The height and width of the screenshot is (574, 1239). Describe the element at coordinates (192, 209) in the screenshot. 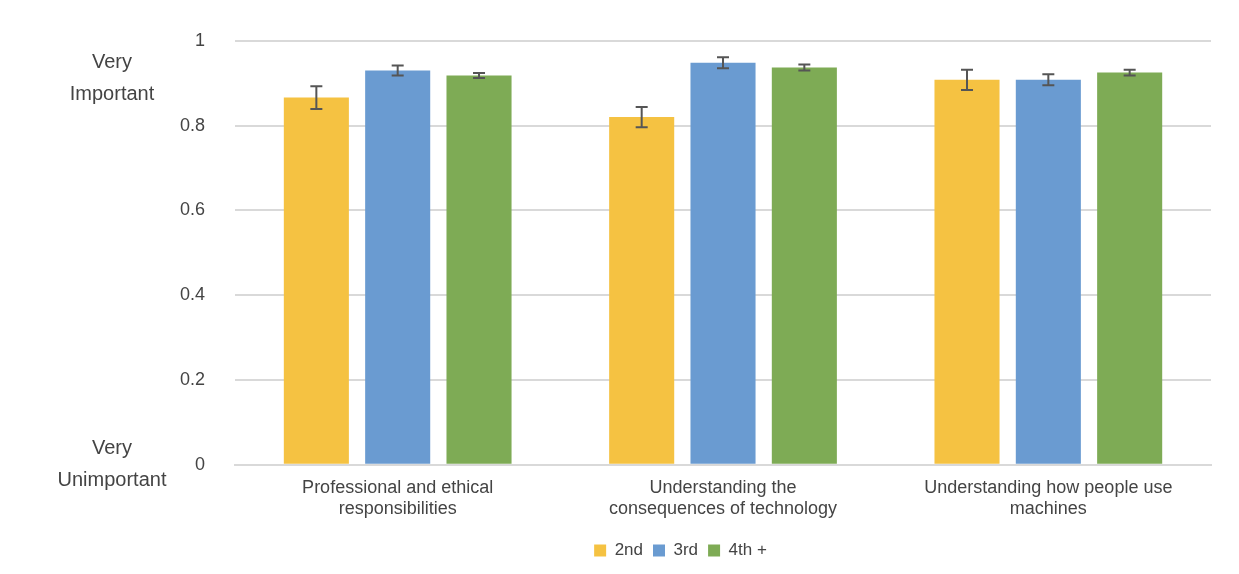

I see `y-tick-label: 0.6` at that location.